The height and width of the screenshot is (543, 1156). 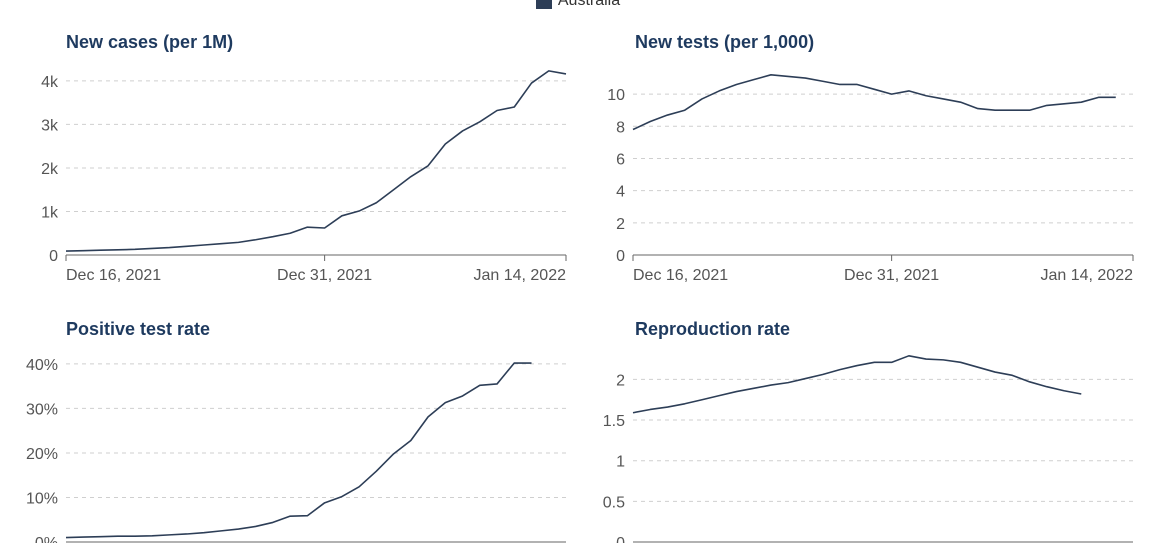 I want to click on y-tick-label: 6, so click(x=620, y=159).